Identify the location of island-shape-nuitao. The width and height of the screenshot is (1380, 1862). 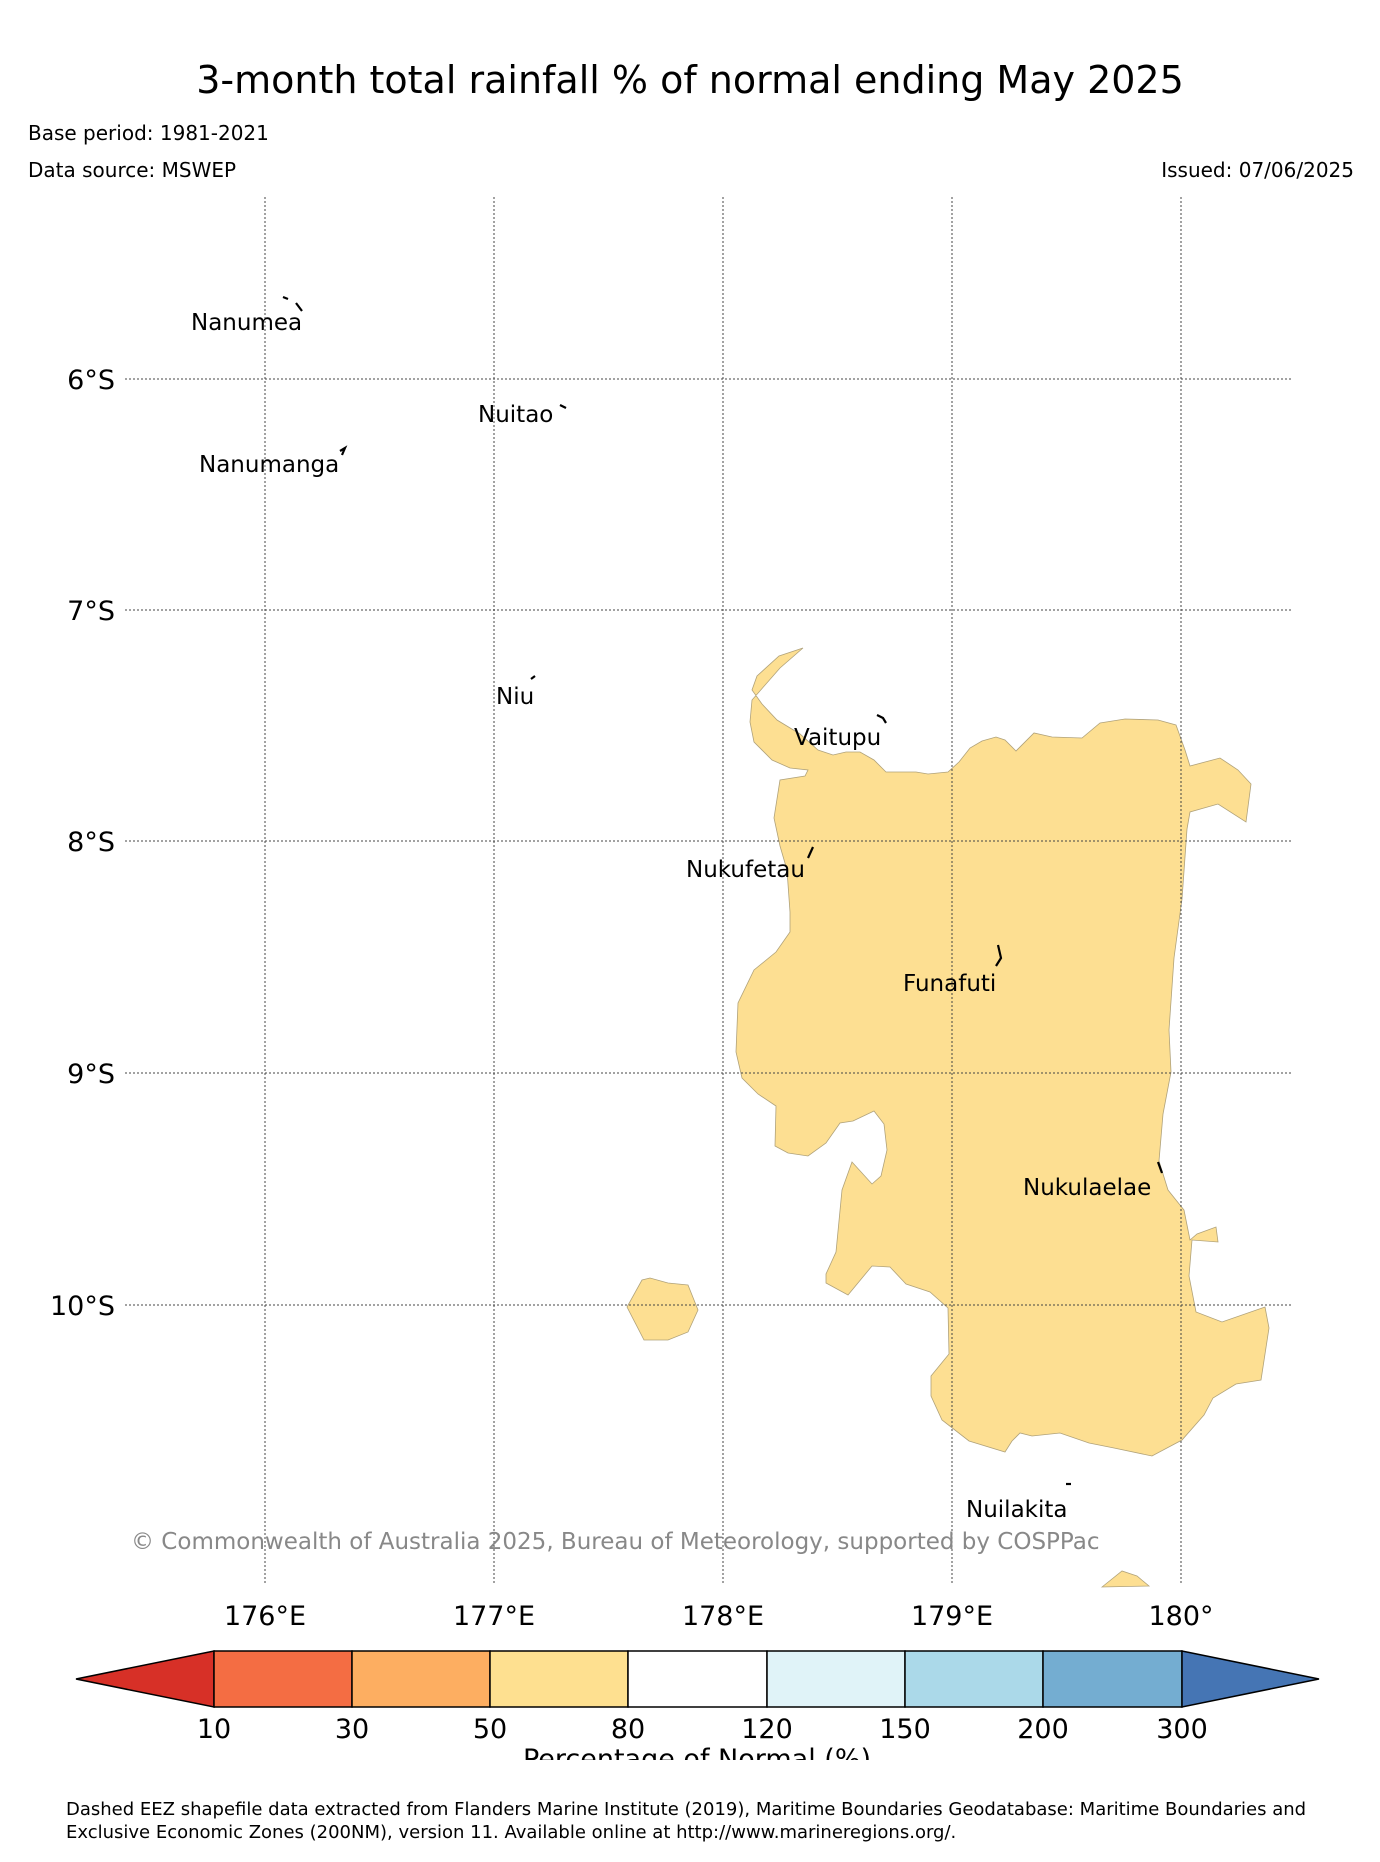
(563, 406).